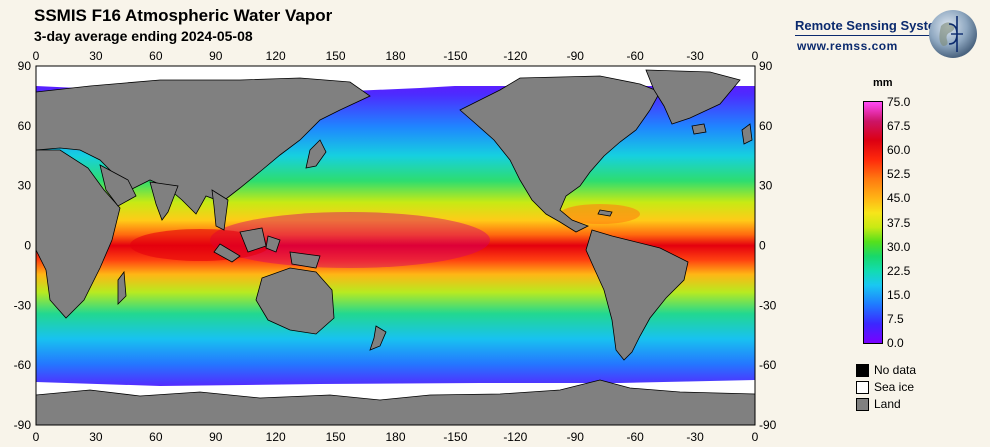 The height and width of the screenshot is (447, 990). I want to click on brand-divider, so click(872, 35).